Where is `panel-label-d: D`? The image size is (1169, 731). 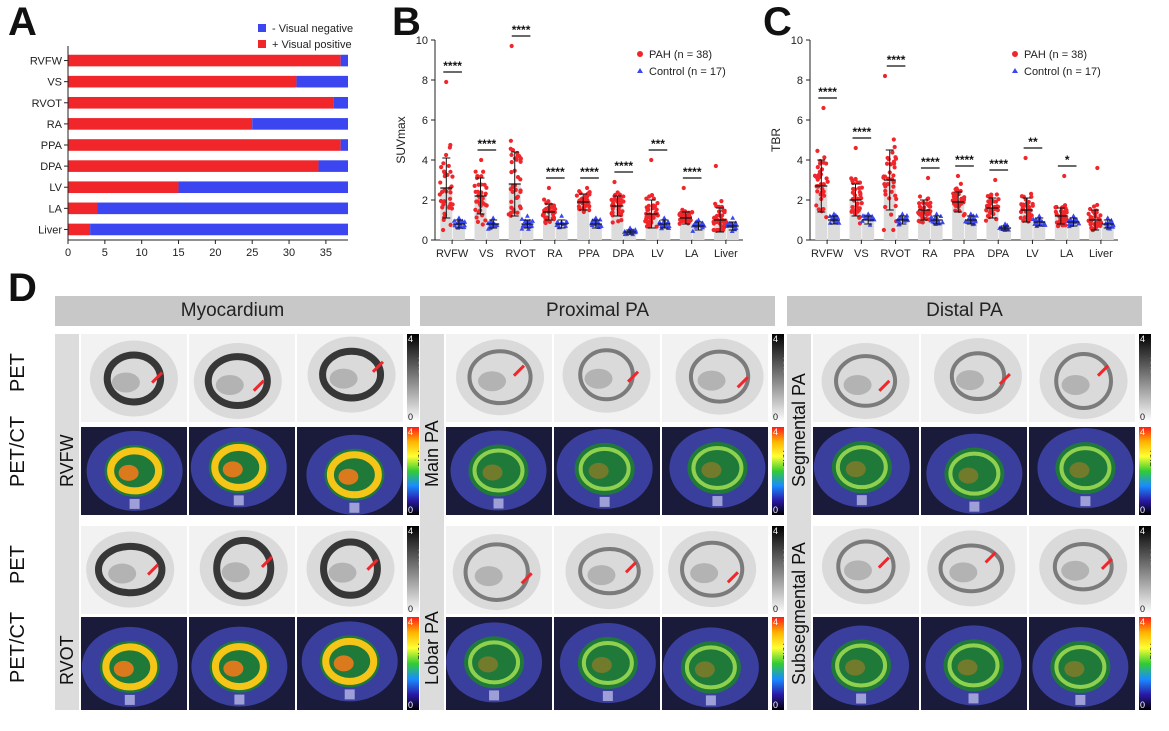 panel-label-d: D is located at coordinates (22, 288).